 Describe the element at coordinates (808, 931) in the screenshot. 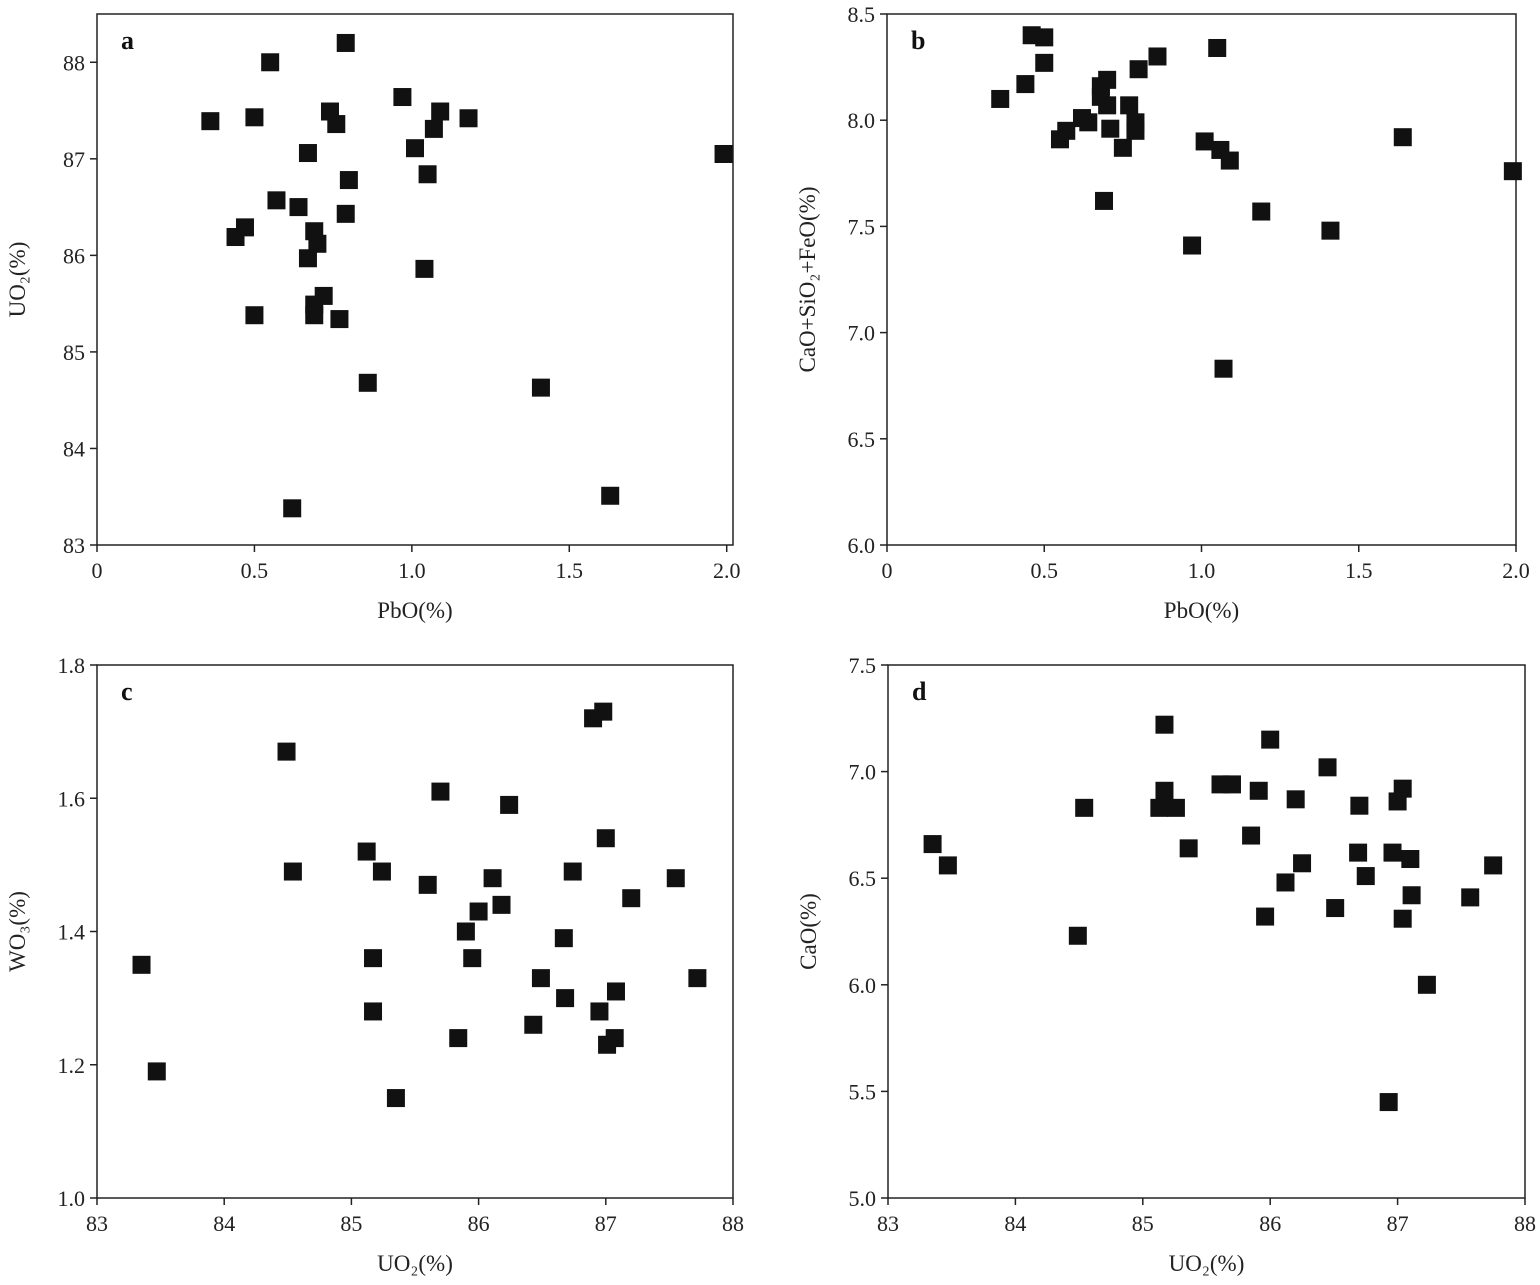

I see `y-axis-label: CaO(%)` at that location.